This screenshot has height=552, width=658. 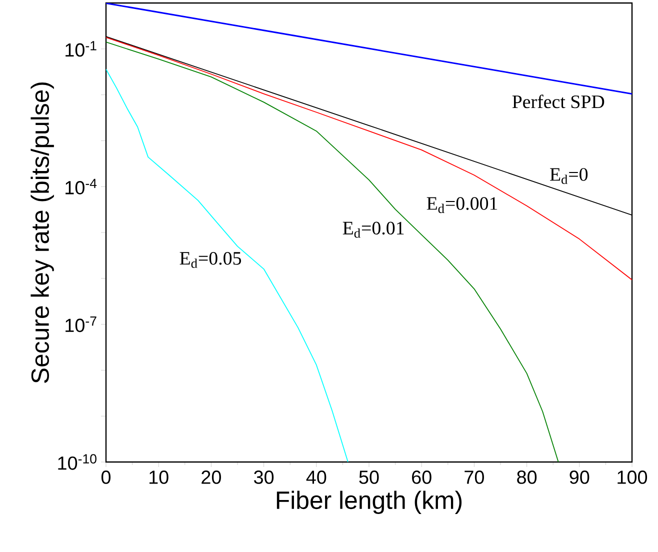 I want to click on series-label: E$_{d}$=0.001, so click(x=462, y=205).